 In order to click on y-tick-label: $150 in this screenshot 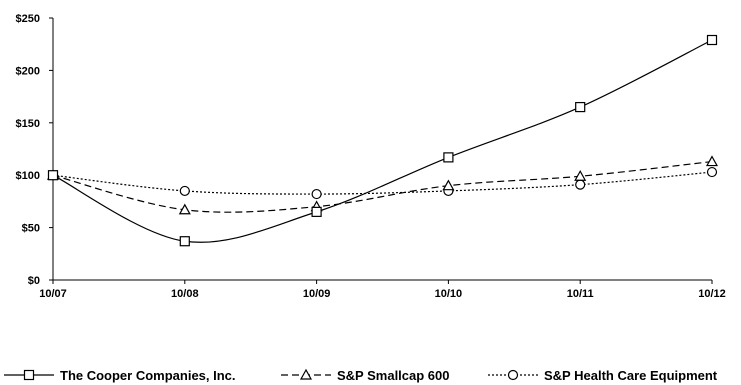, I will do `click(28, 124)`.